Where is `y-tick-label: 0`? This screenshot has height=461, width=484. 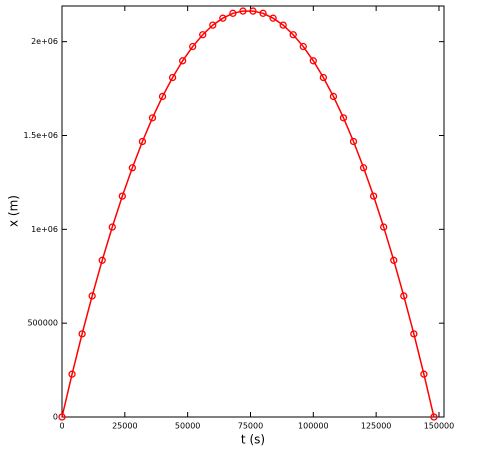 y-tick-label: 0 is located at coordinates (55, 417).